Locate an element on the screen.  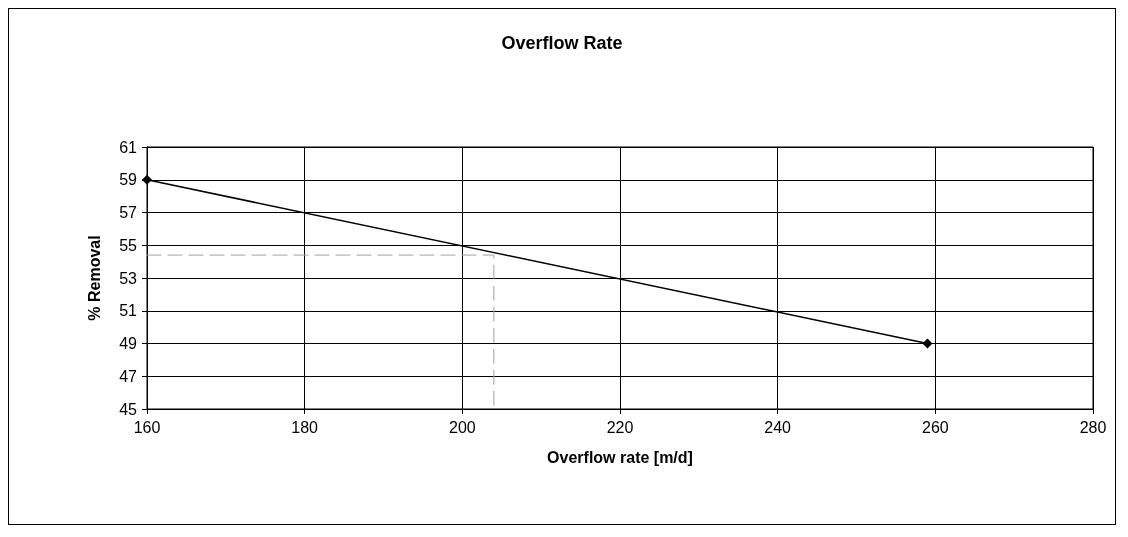
y-tick-label: 47 is located at coordinates (128, 376).